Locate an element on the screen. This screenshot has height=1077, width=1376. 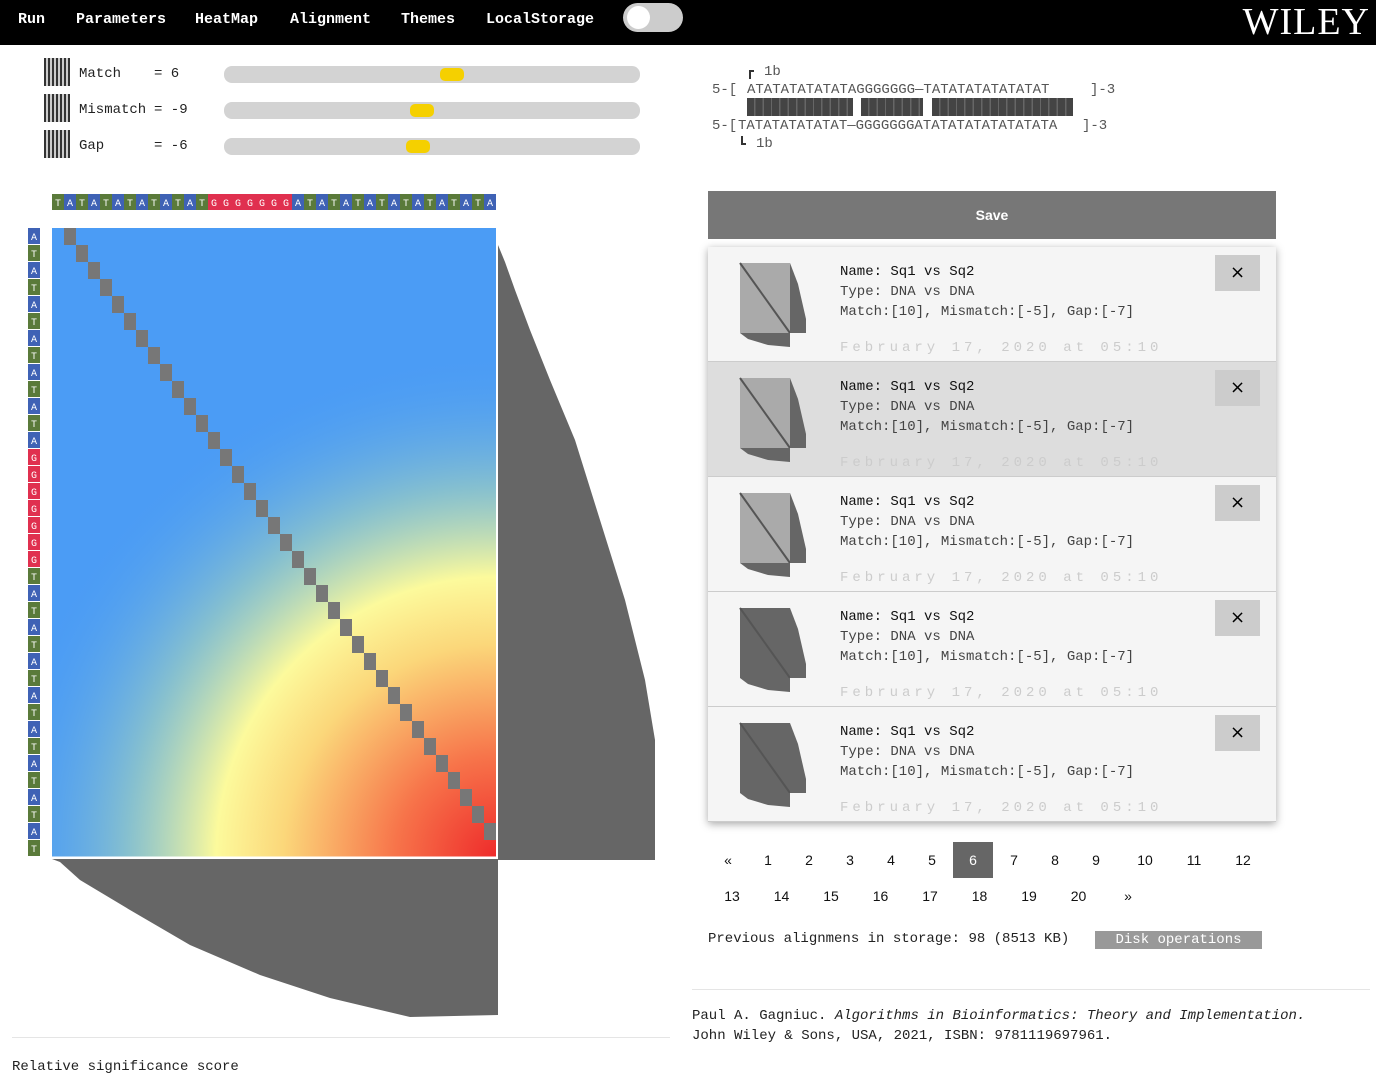
page-link: 17 is located at coordinates (930, 896).